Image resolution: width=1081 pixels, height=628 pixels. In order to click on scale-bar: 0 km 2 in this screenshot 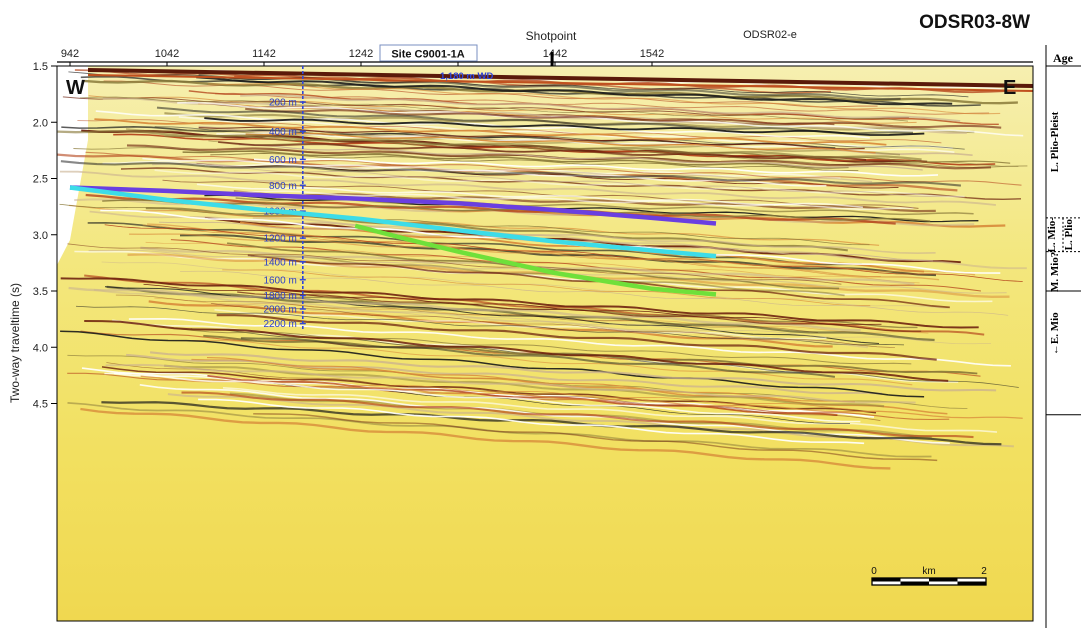, I will do `click(929, 576)`.